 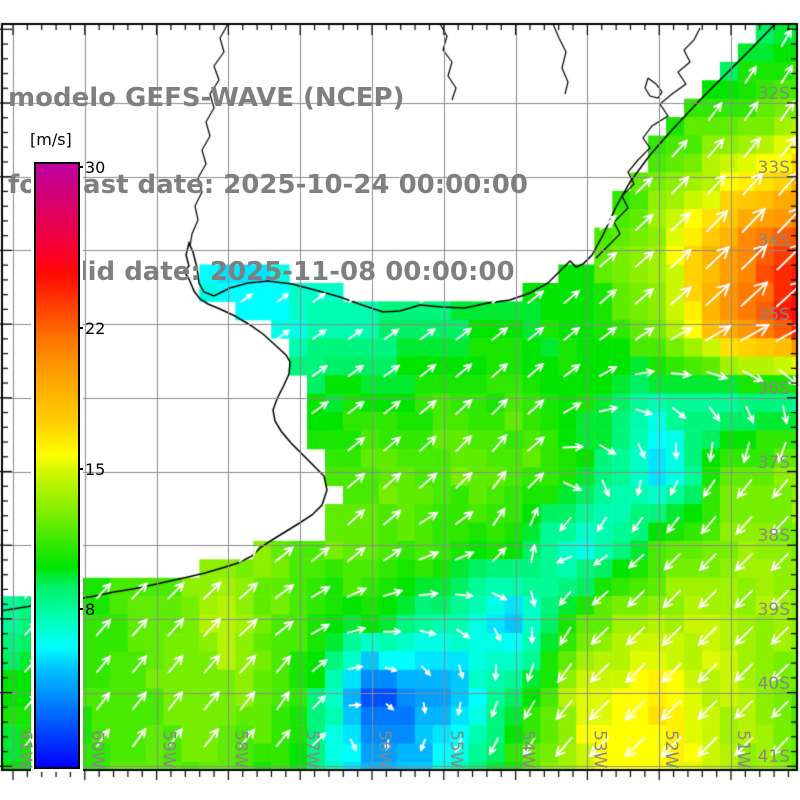 What do you see at coordinates (384, 749) in the screenshot?
I see `lon-tick-label: 56W` at bounding box center [384, 749].